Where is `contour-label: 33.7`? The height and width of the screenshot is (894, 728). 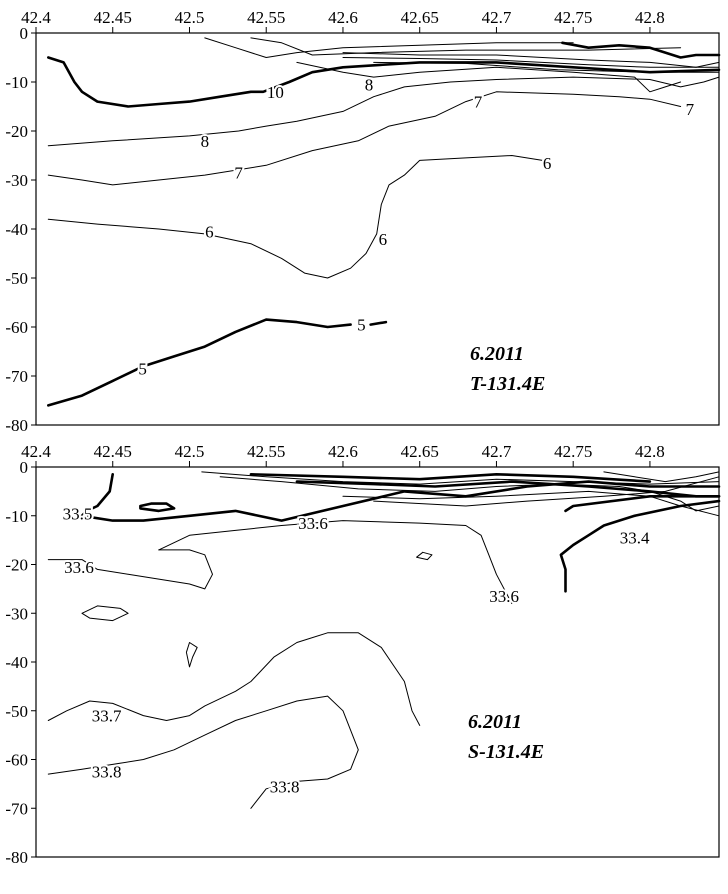
contour-label: 33.7 is located at coordinates (107, 716).